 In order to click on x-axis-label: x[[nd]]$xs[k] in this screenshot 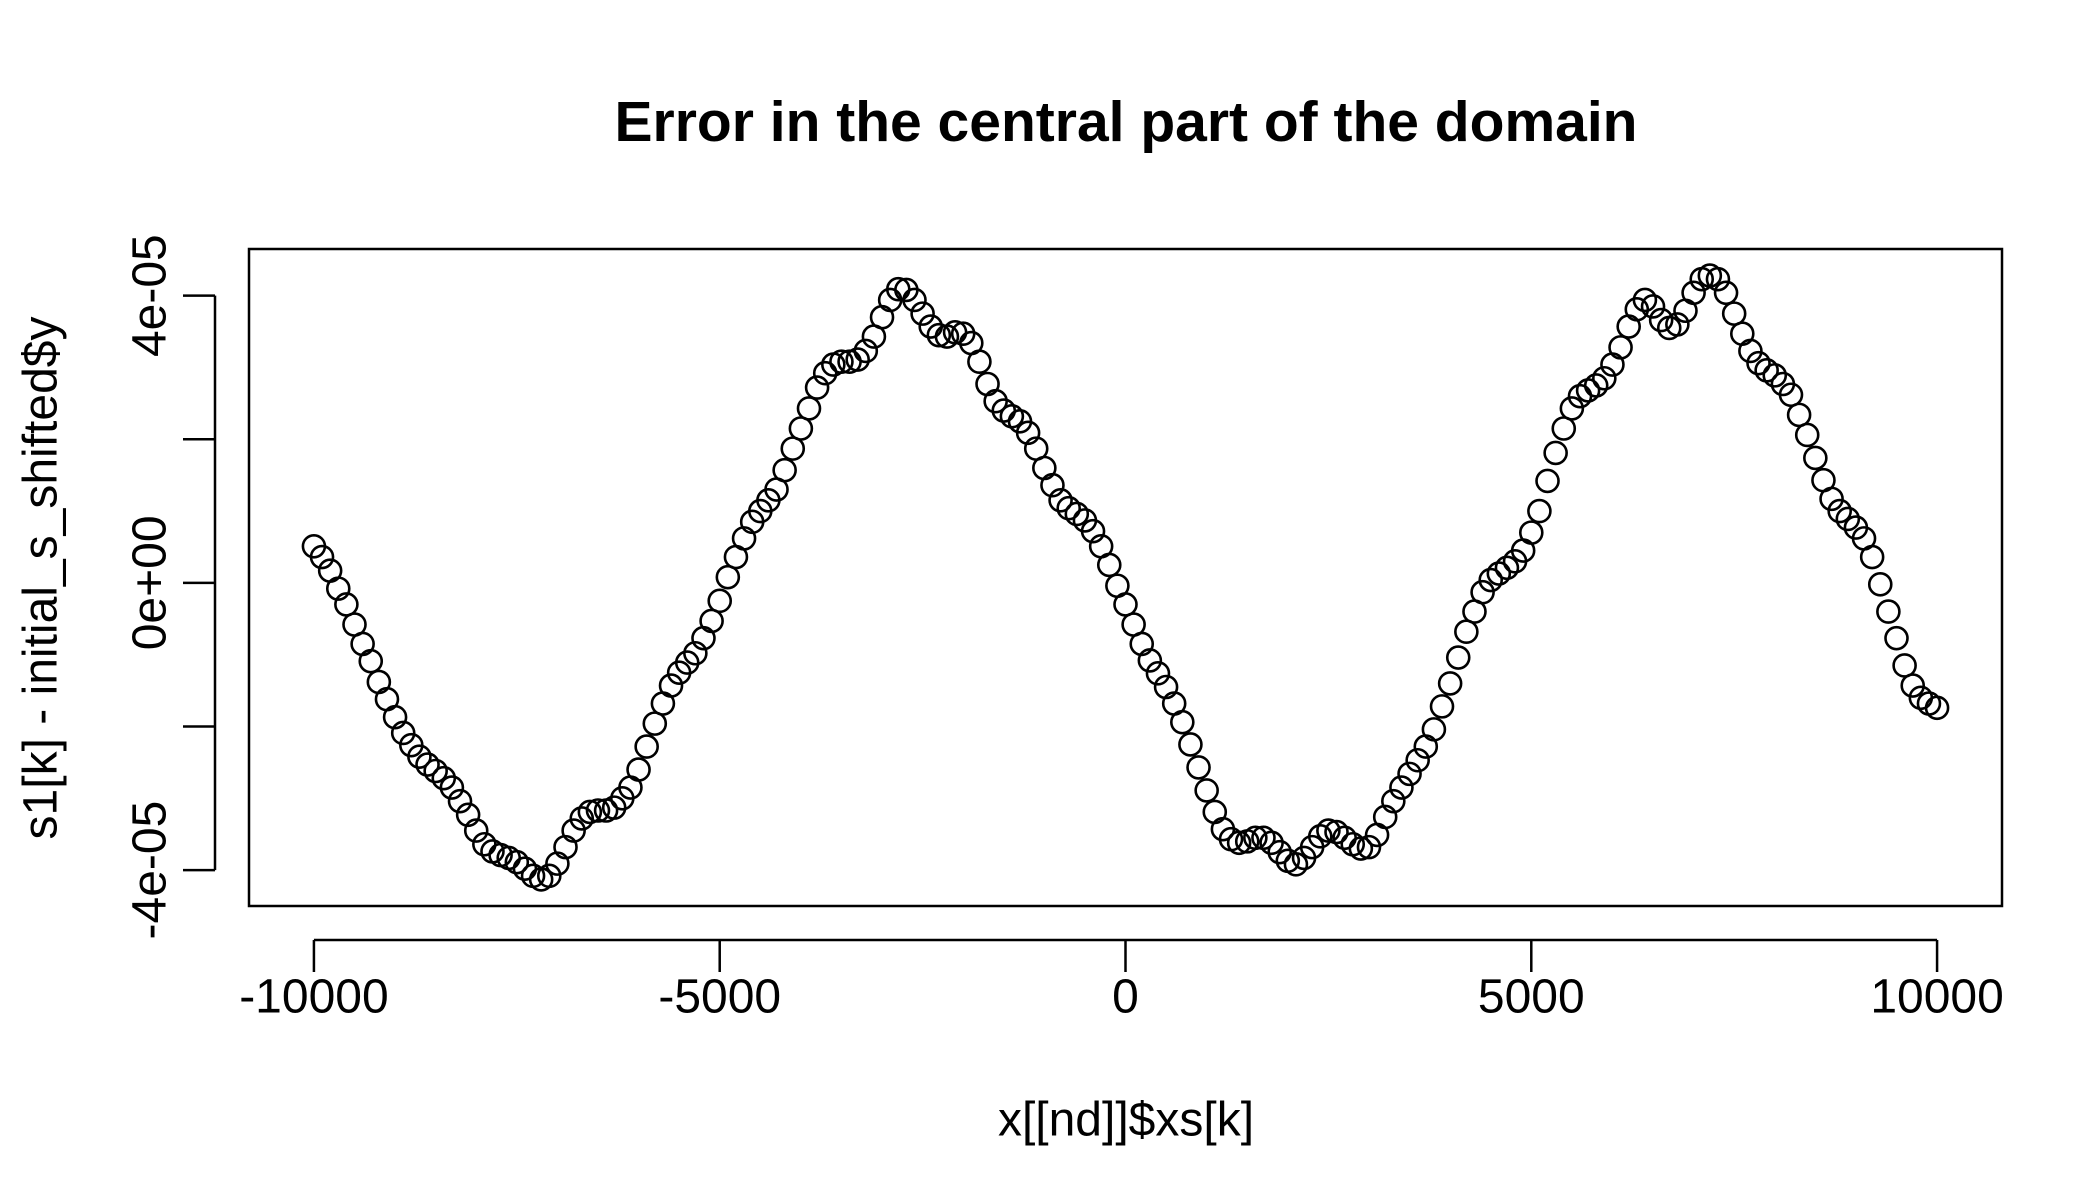, I will do `click(1126, 1120)`.